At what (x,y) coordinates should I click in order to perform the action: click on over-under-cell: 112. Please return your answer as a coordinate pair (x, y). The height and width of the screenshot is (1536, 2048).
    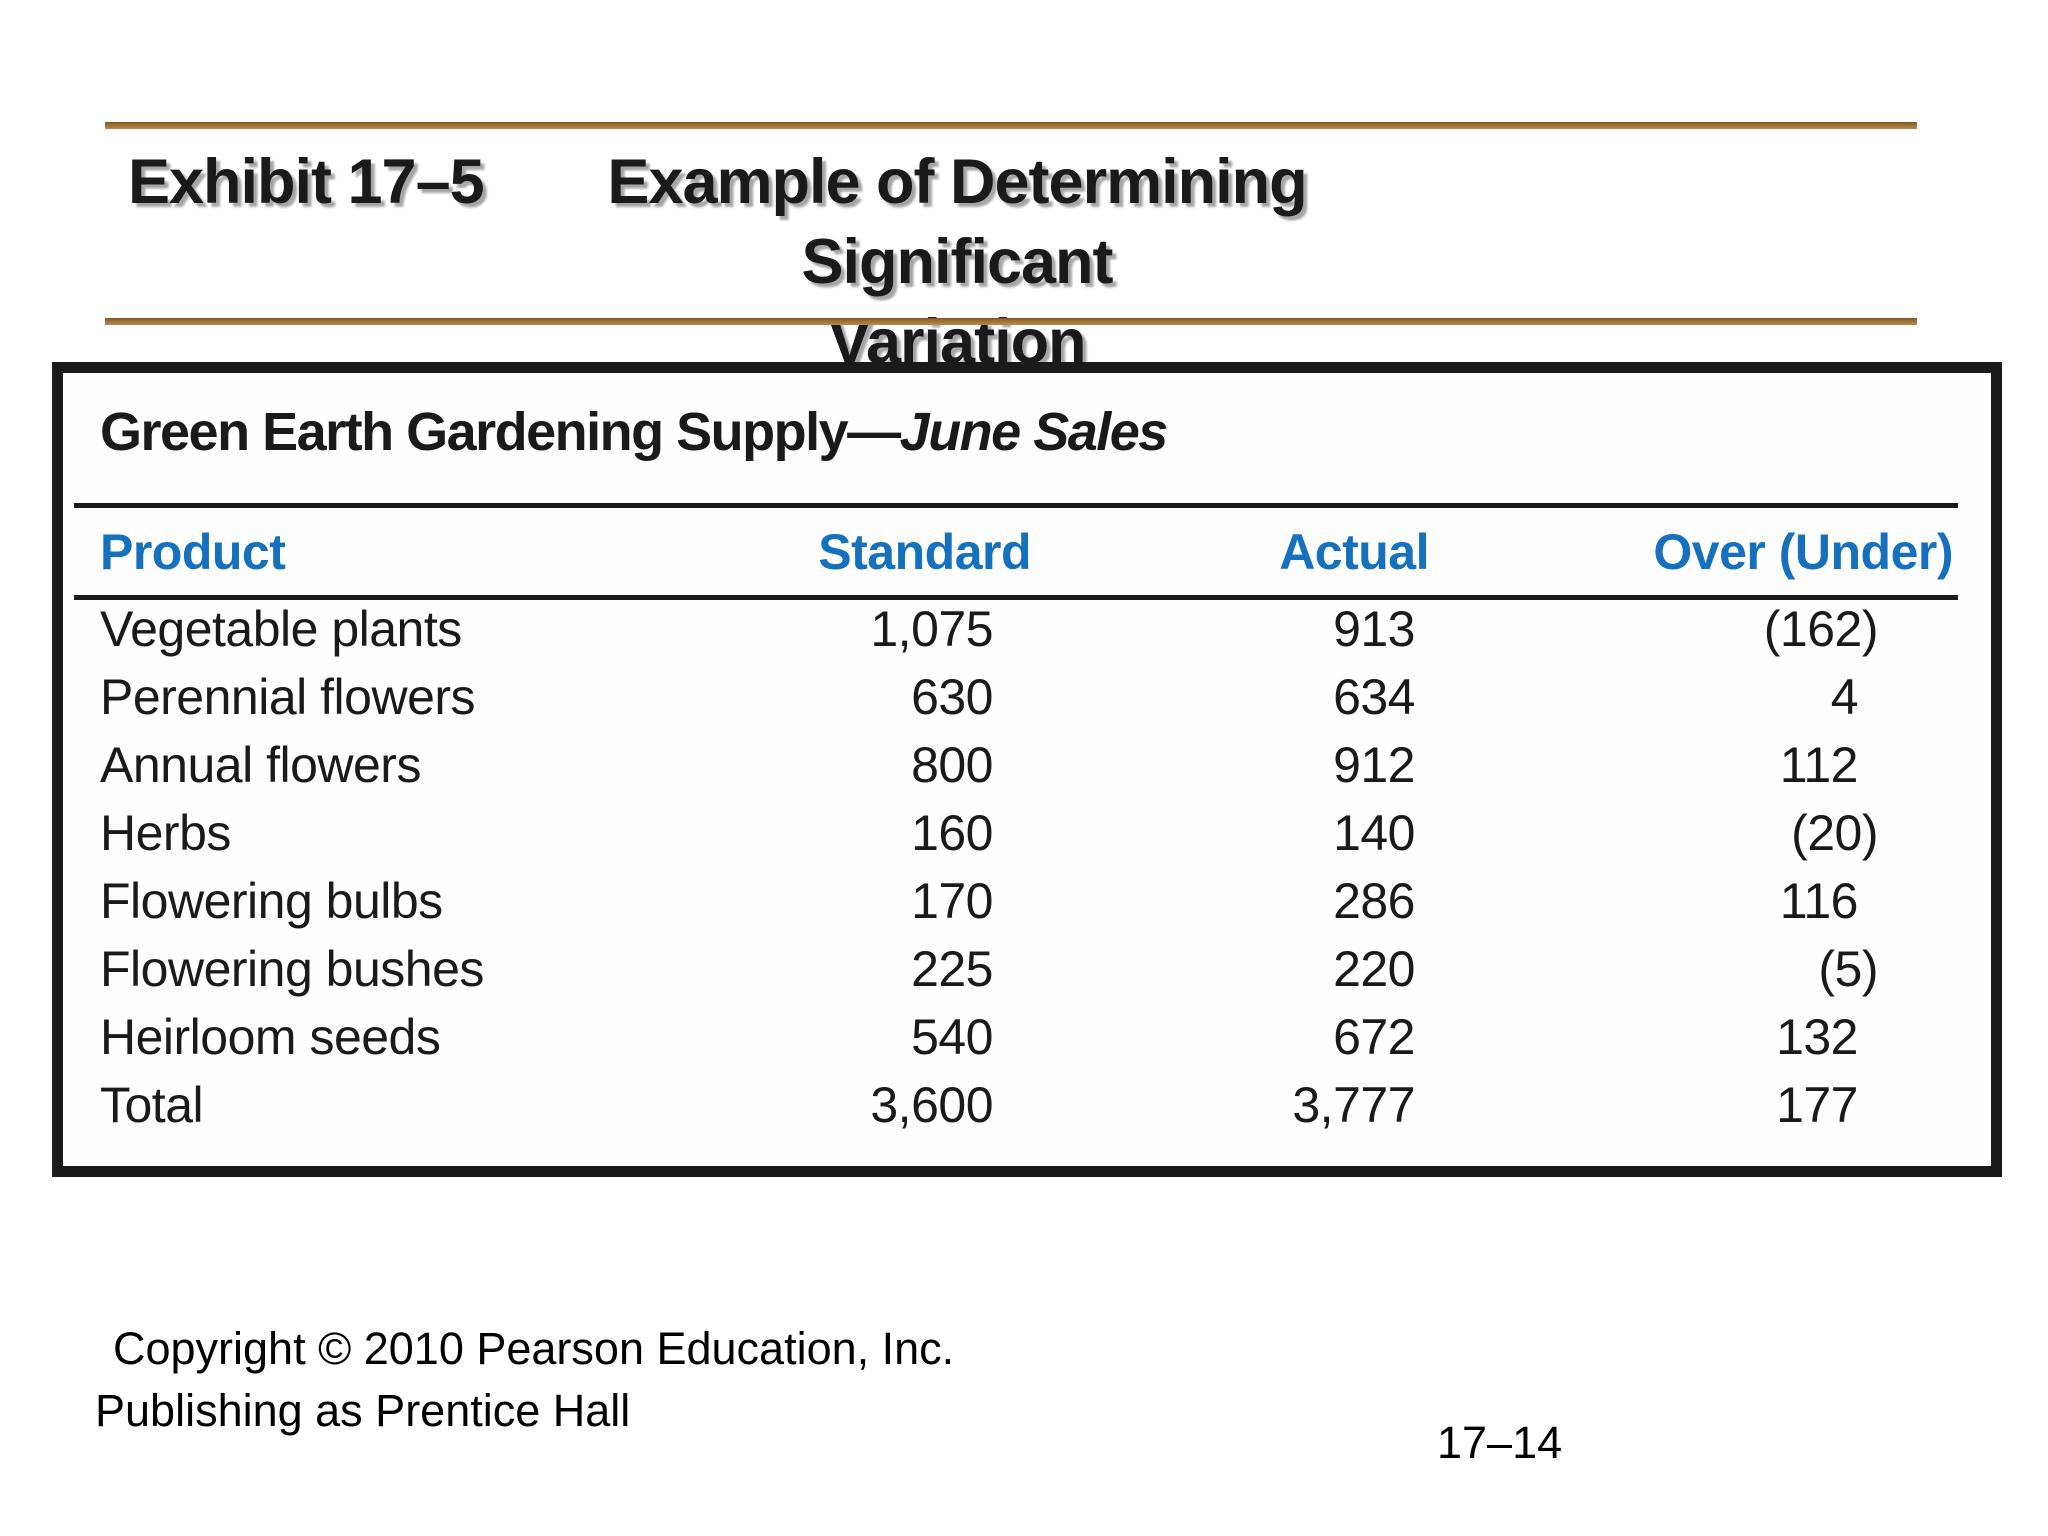
    Looking at the image, I should click on (1819, 765).